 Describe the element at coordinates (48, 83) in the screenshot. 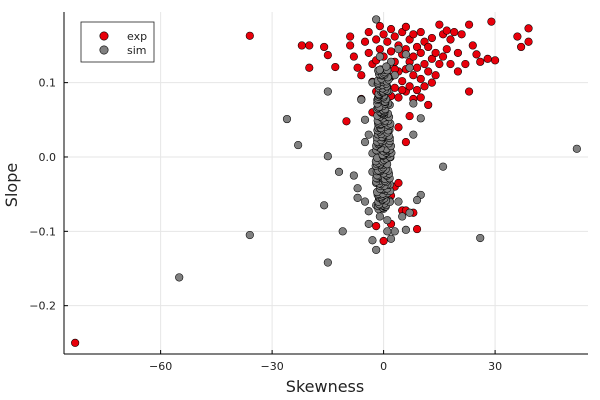

I see `y-tick-label: 0.1` at that location.